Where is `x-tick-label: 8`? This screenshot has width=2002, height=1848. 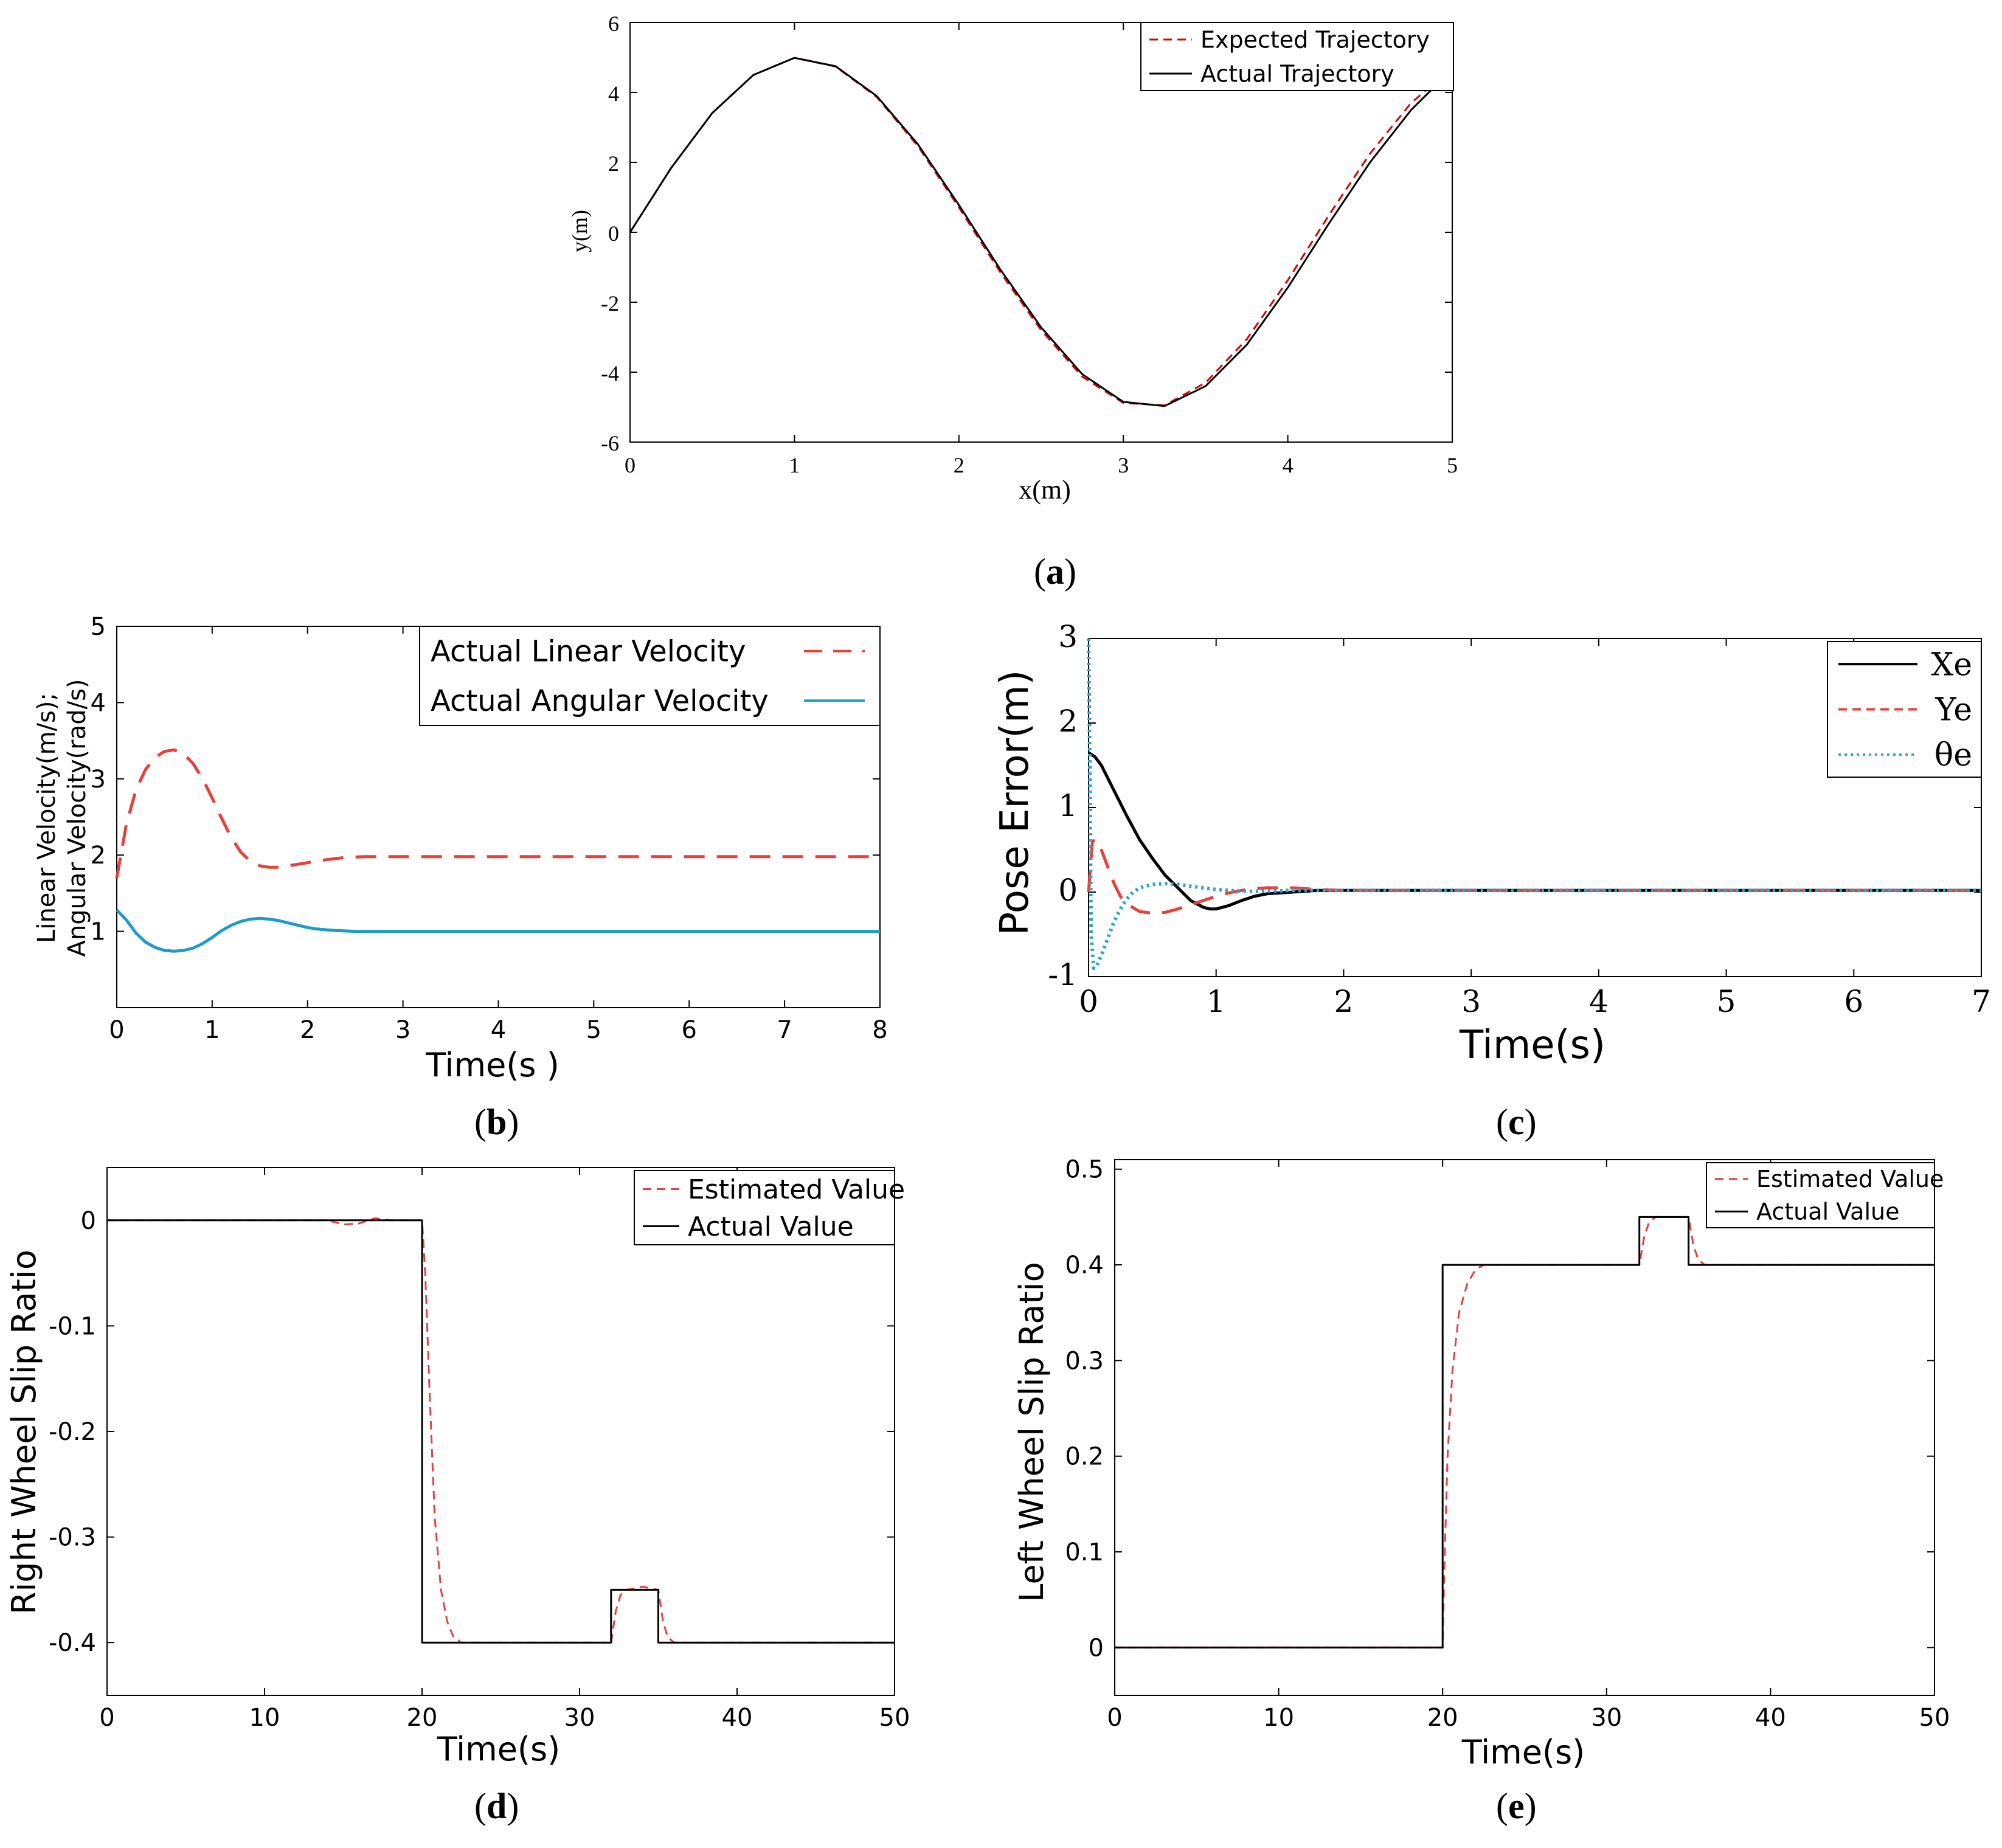 x-tick-label: 8 is located at coordinates (879, 1030).